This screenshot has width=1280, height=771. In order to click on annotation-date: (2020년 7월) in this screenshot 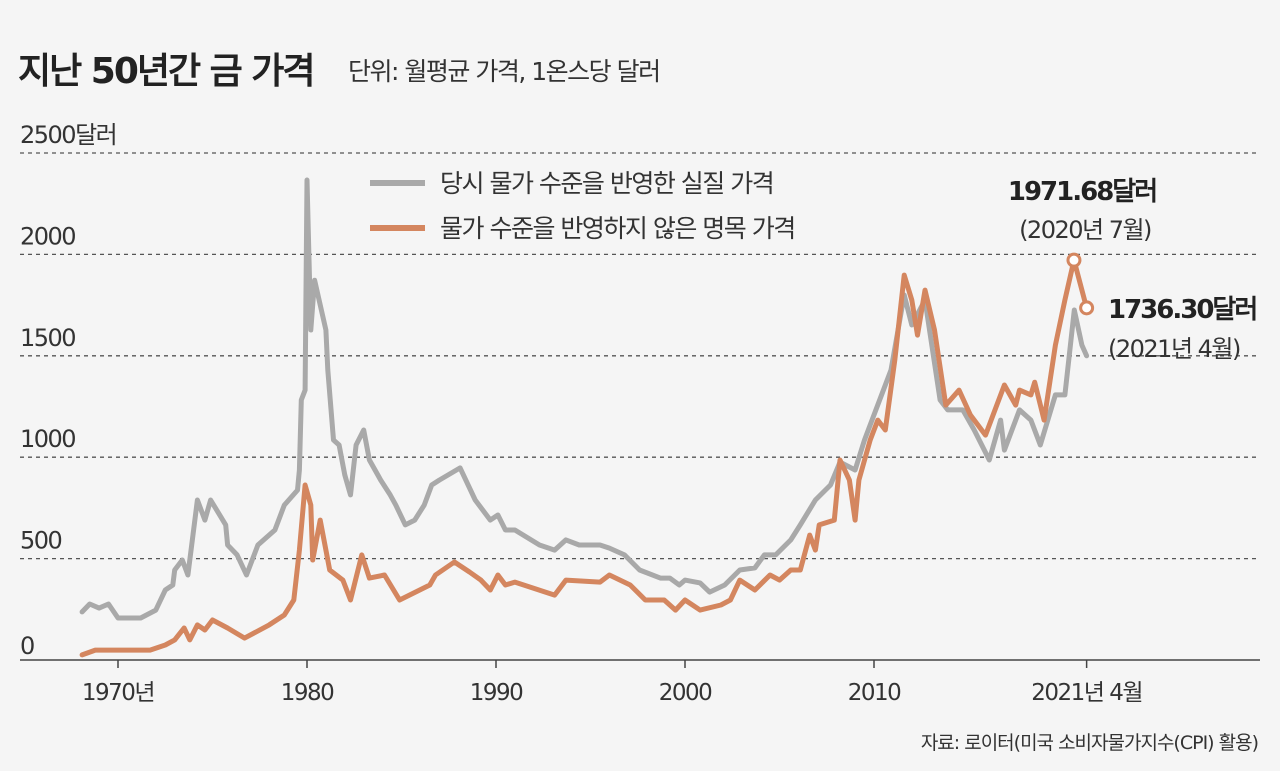, I will do `click(1085, 230)`.